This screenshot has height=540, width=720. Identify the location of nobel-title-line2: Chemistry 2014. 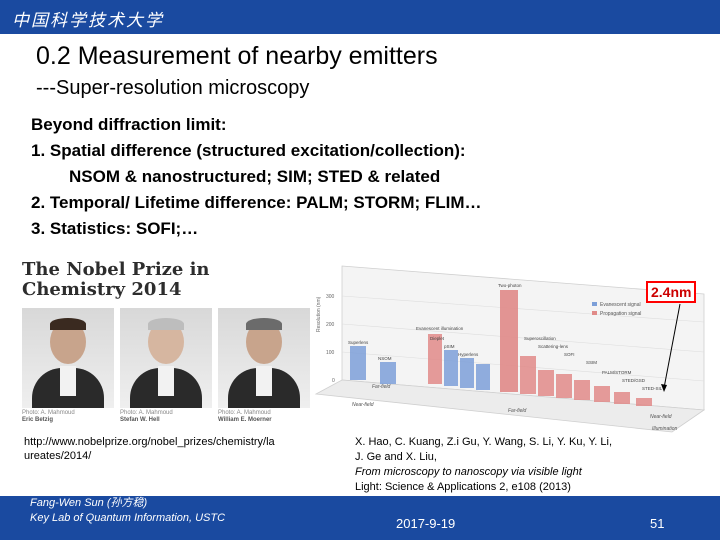
(102, 289).